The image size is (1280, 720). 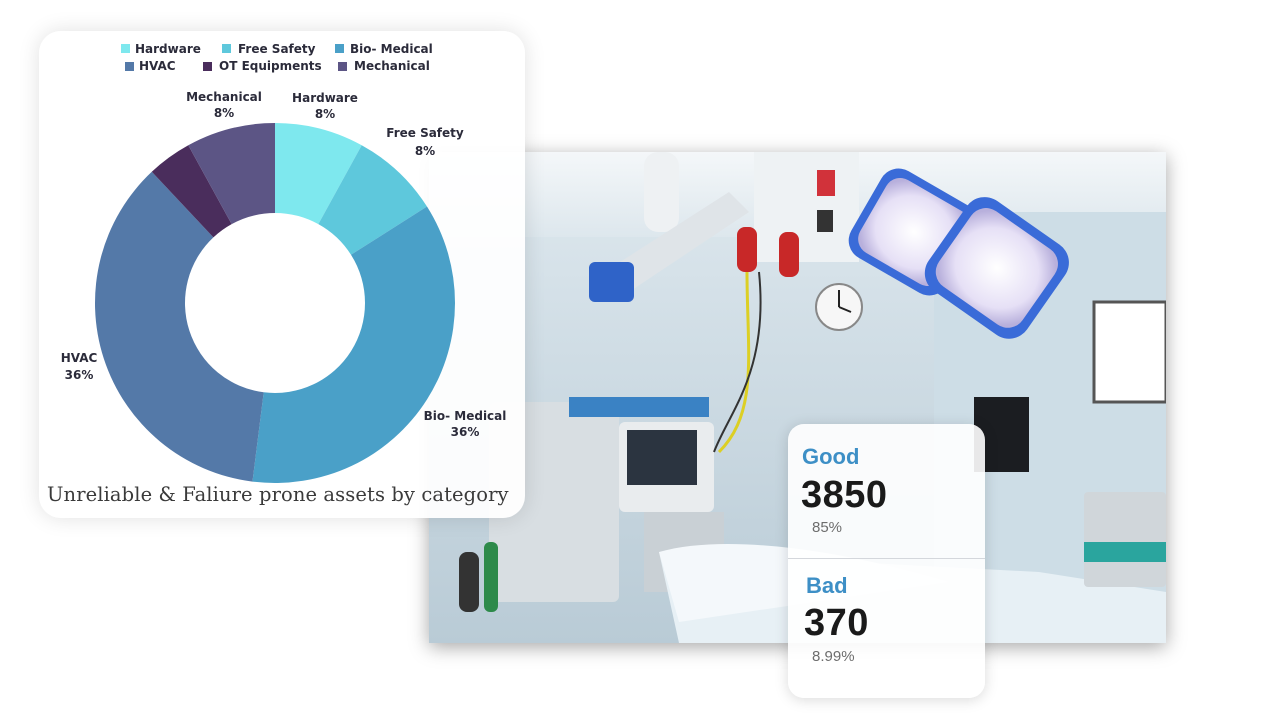 What do you see at coordinates (325, 114) in the screenshot?
I see `slice-label-hardware-value: 8%` at bounding box center [325, 114].